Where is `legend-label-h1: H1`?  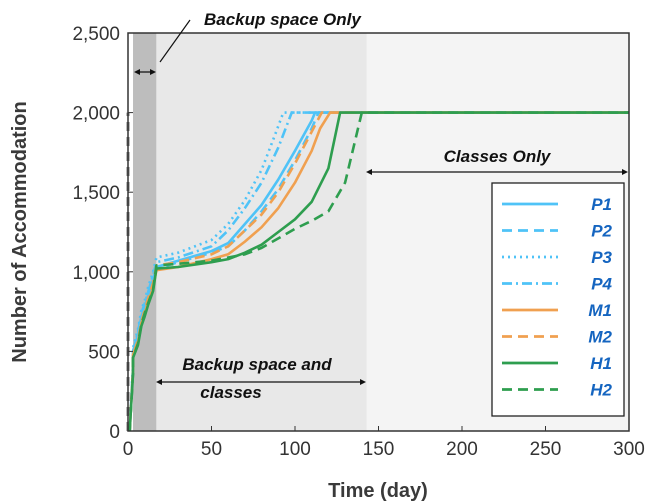
legend-label-h1: H1 is located at coordinates (601, 363).